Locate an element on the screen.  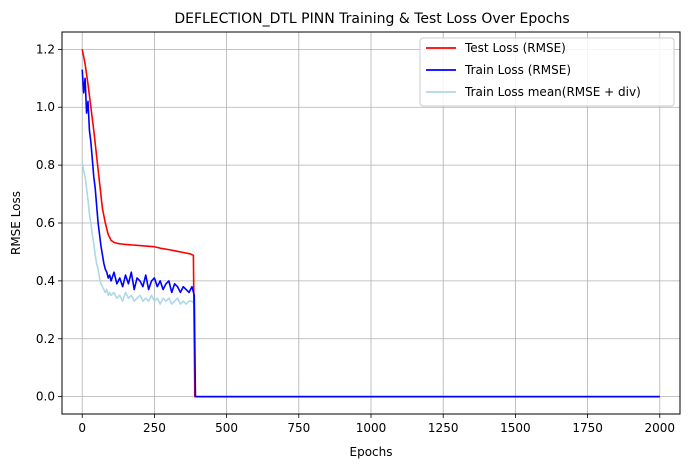
y-tick-label: 1.2 is located at coordinates (45, 49).